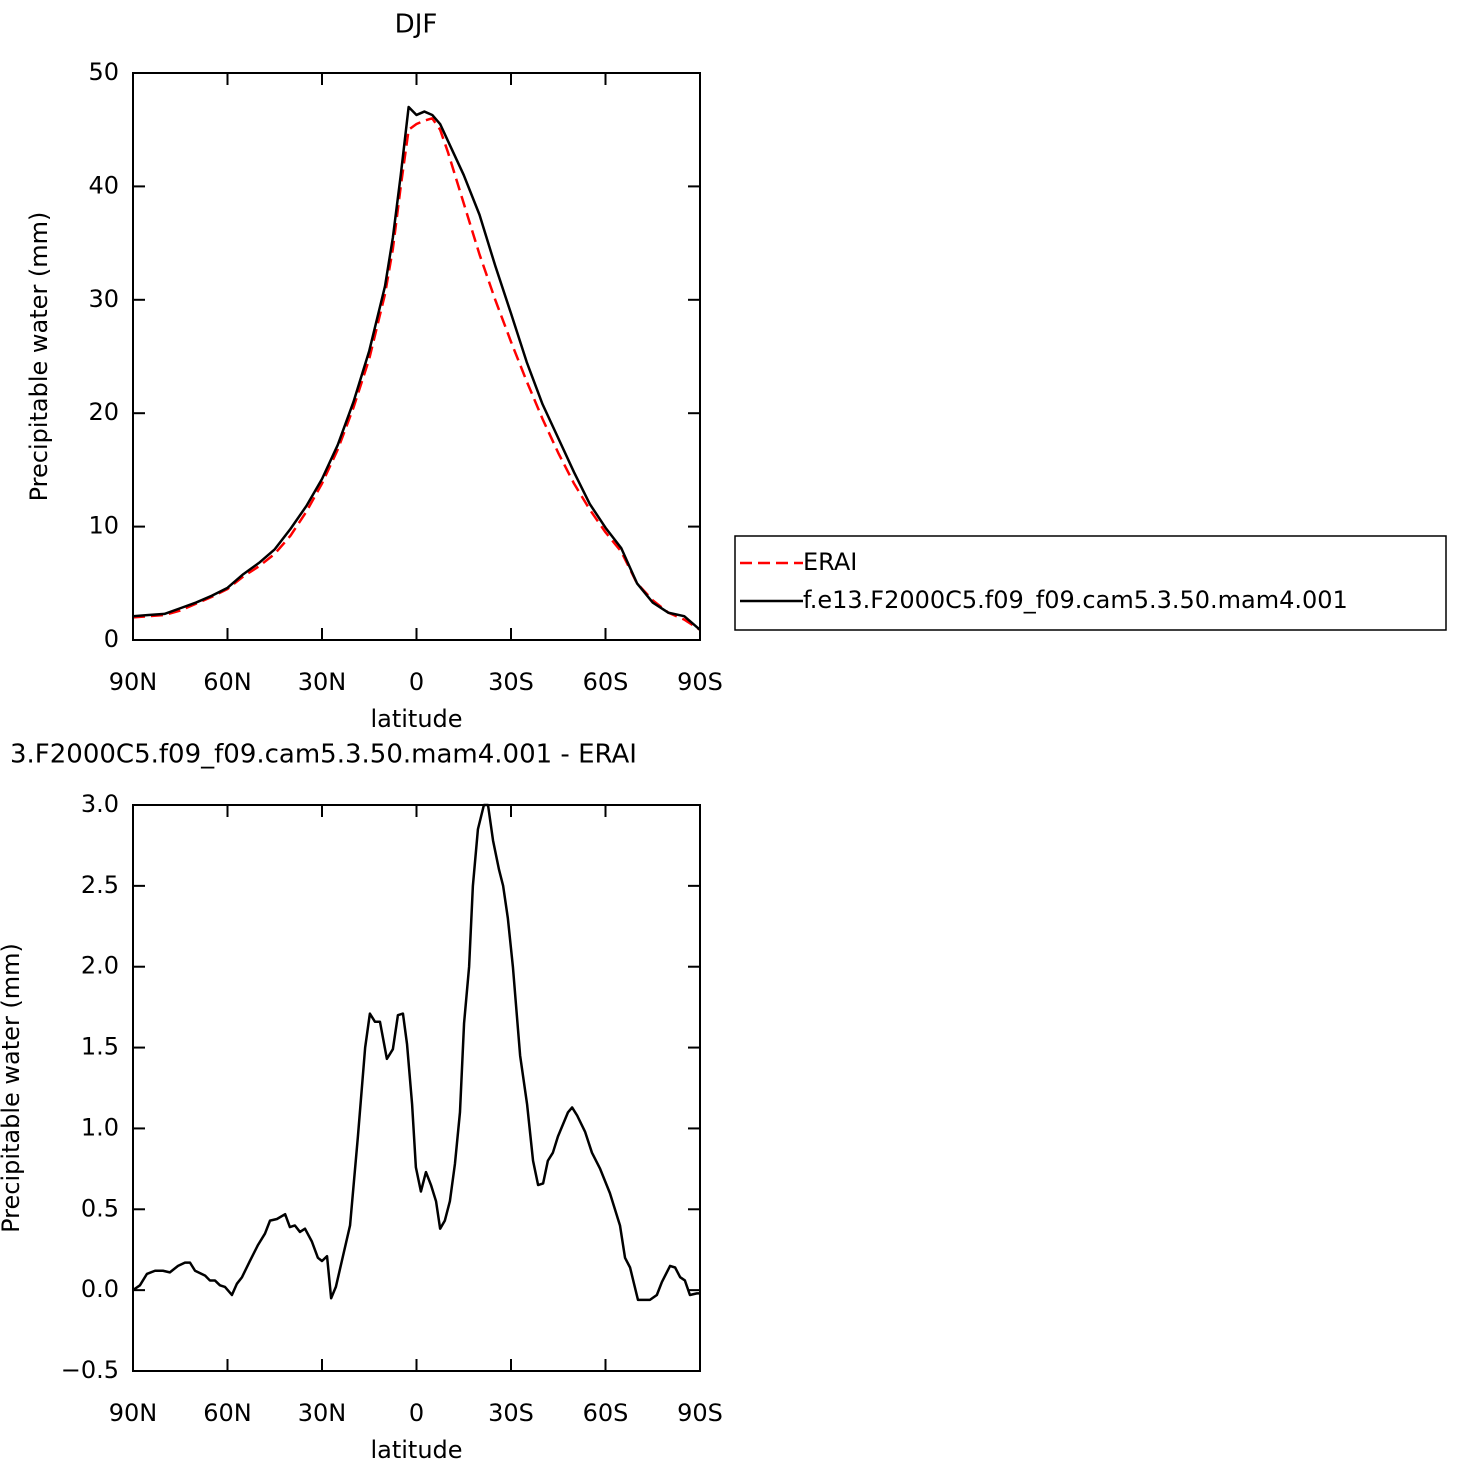 The height and width of the screenshot is (1474, 1474). What do you see at coordinates (100, 1127) in the screenshot?
I see `y-tick-label: 1.0` at bounding box center [100, 1127].